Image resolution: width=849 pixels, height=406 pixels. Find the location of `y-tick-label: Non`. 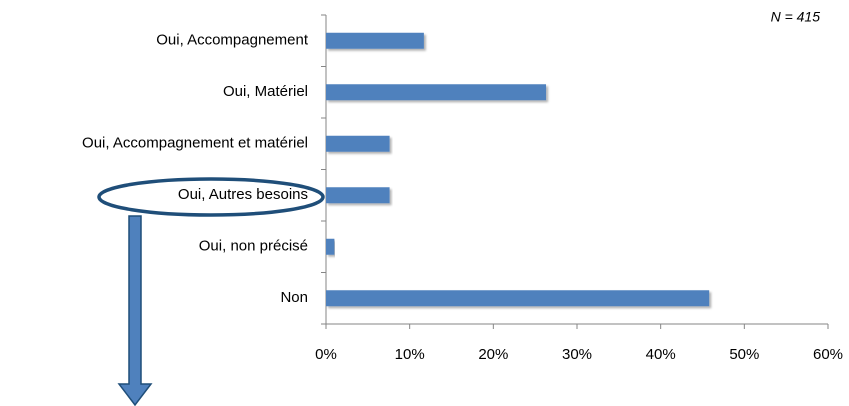

y-tick-label: Non is located at coordinates (294, 297).